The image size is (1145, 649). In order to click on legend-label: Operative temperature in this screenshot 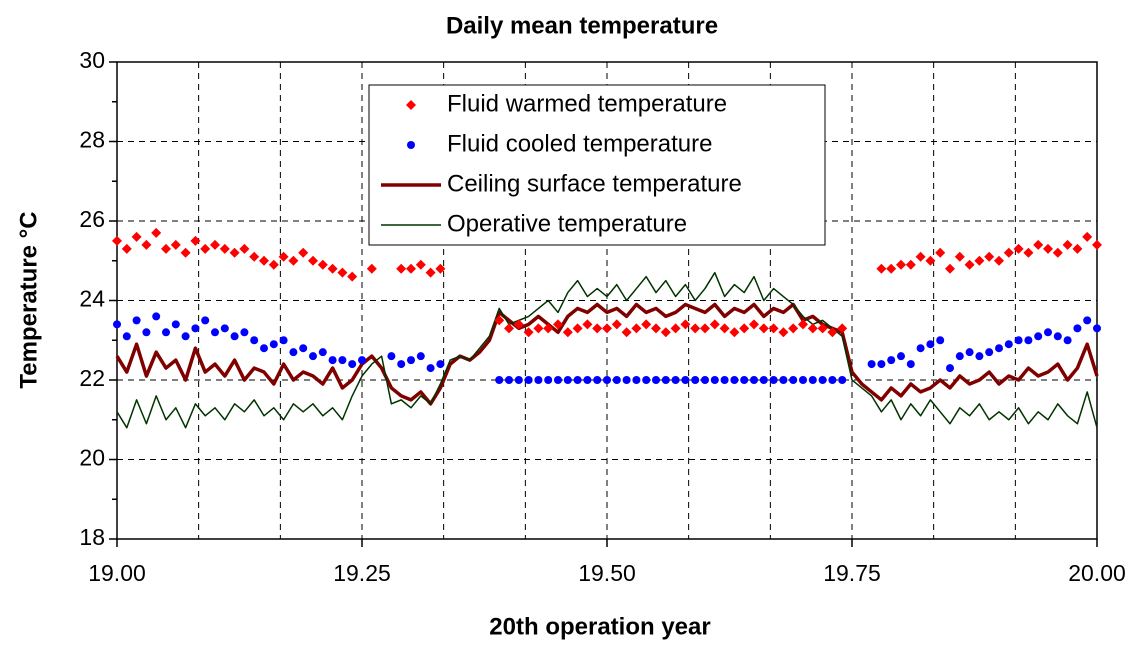, I will do `click(567, 223)`.